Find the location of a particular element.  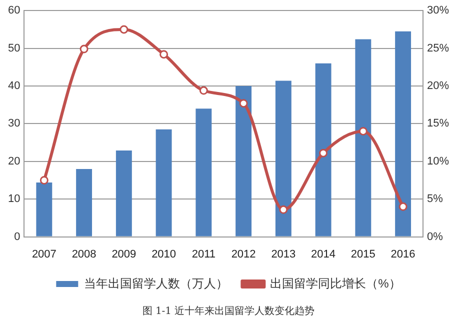

y-tick-label: 40 is located at coordinates (14, 86).